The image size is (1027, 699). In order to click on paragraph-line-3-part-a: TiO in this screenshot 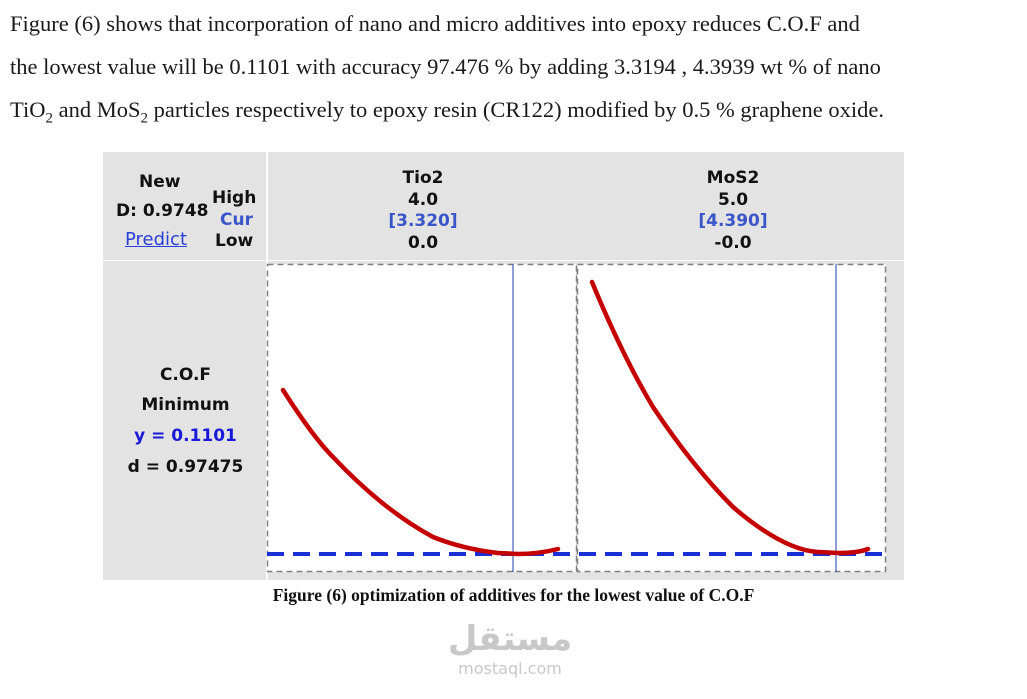, I will do `click(28, 109)`.